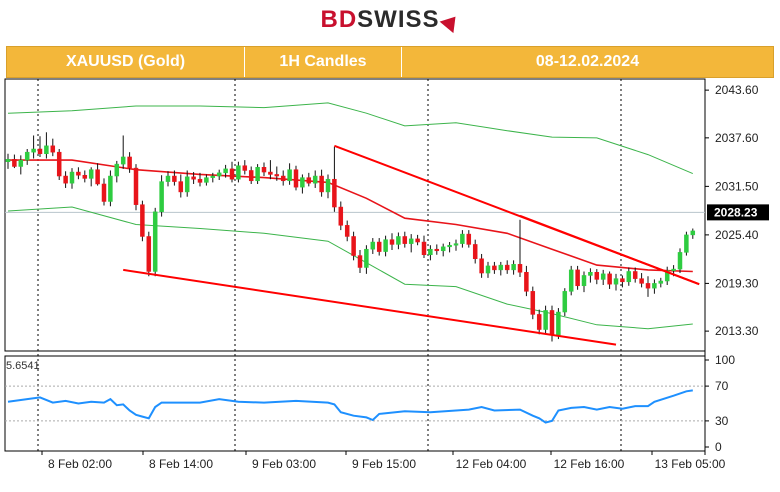 The image size is (780, 492). What do you see at coordinates (725, 360) in the screenshot?
I see `rsi-tick-label: 100` at bounding box center [725, 360].